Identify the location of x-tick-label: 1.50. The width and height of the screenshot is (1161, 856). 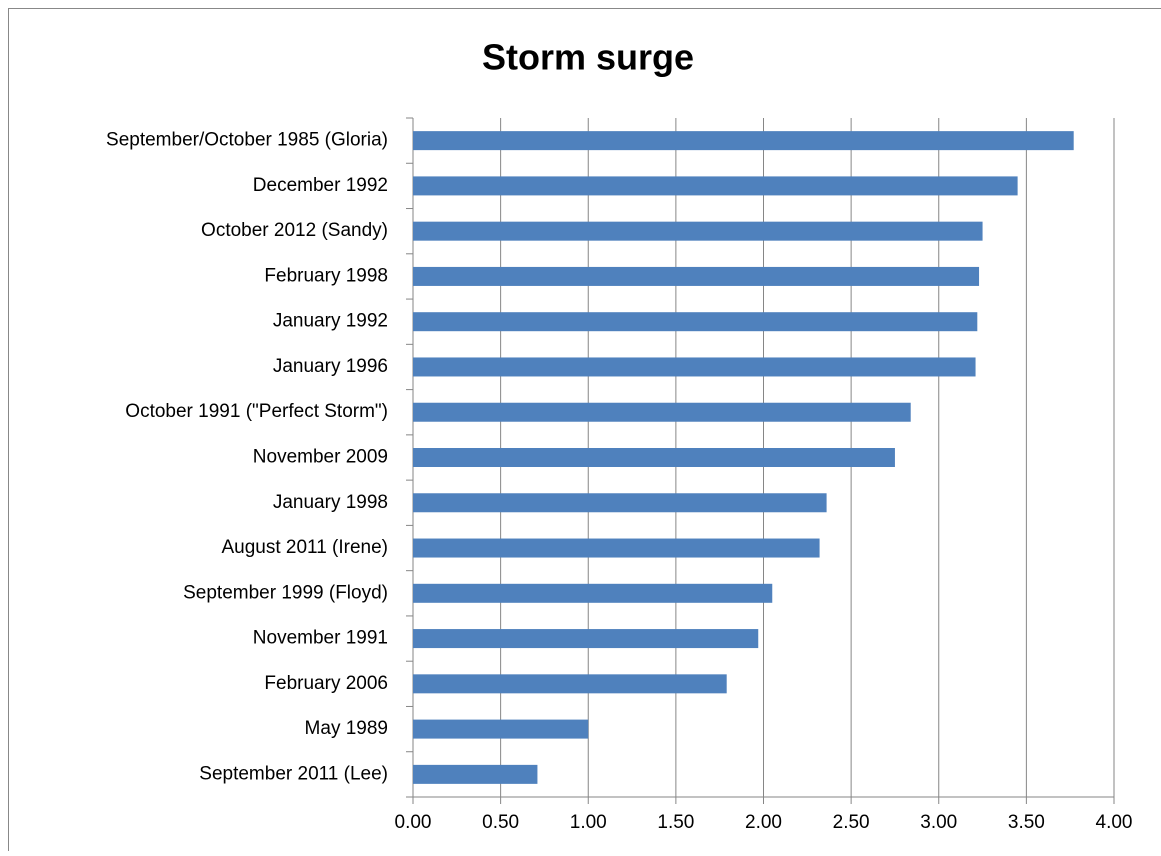
(675, 822).